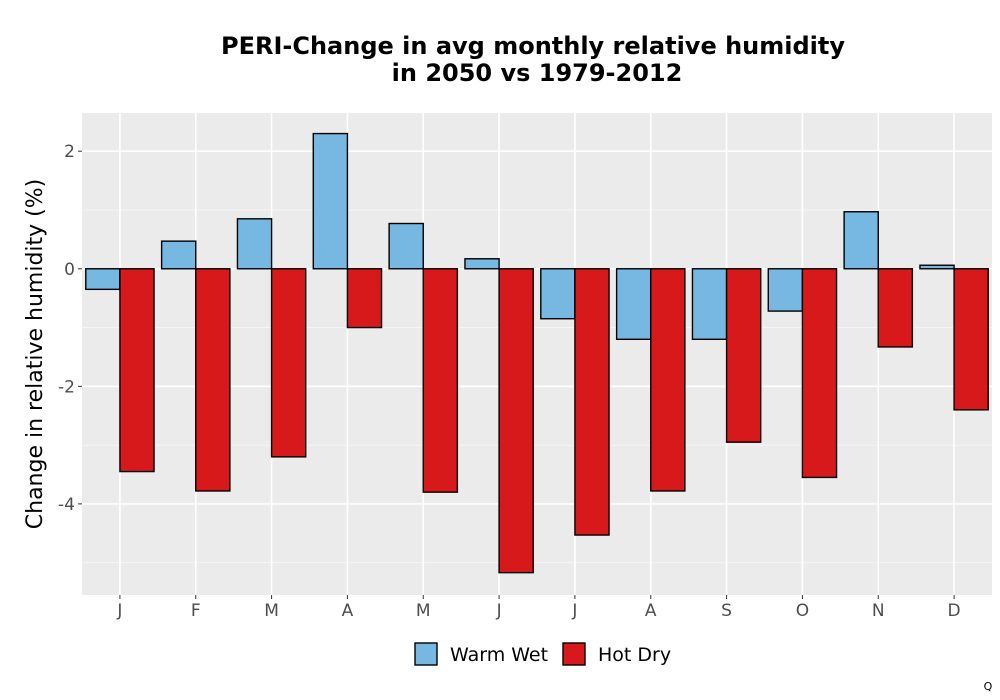 Image resolution: width=1000 pixels, height=700 pixels. I want to click on legend-swatch-warm-wet, so click(426, 654).